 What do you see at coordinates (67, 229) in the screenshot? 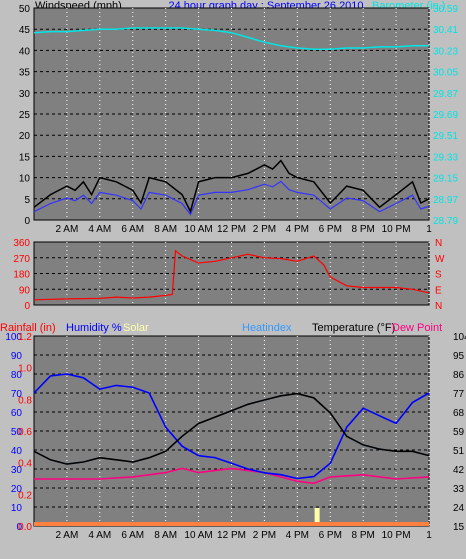
I see `wind-xtick-0: 2 AM` at bounding box center [67, 229].